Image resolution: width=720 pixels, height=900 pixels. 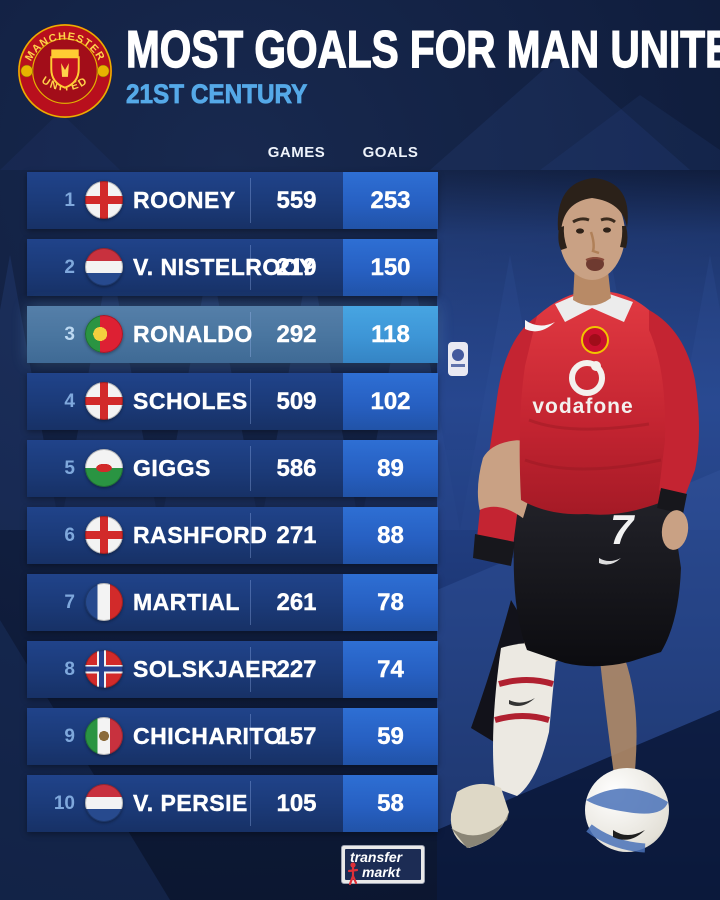 I want to click on rank-label: 9, so click(x=69, y=736).